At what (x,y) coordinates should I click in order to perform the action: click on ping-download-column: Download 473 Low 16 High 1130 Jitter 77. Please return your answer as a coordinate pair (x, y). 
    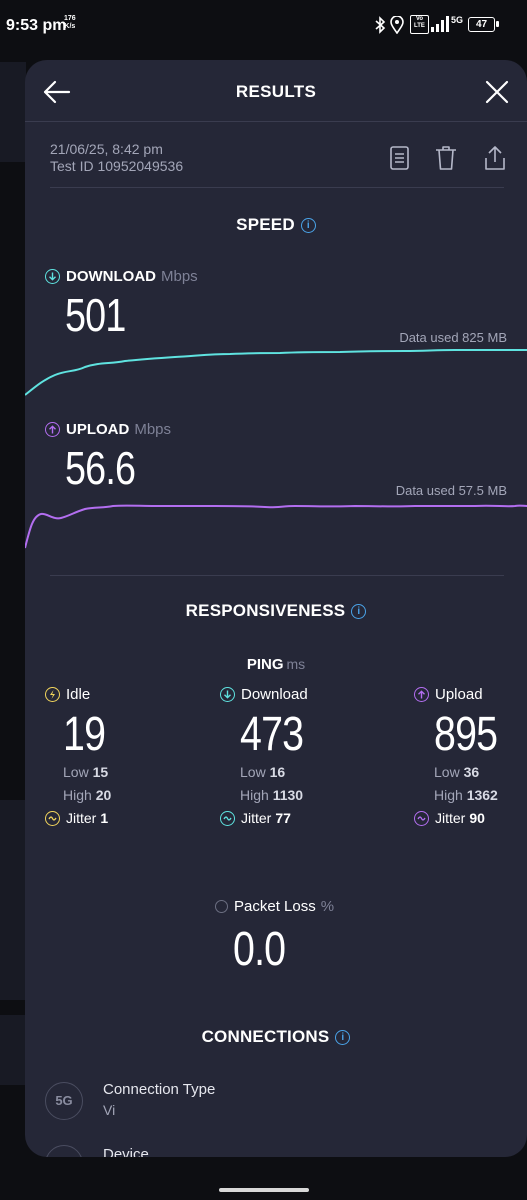
    Looking at the image, I should click on (300, 755).